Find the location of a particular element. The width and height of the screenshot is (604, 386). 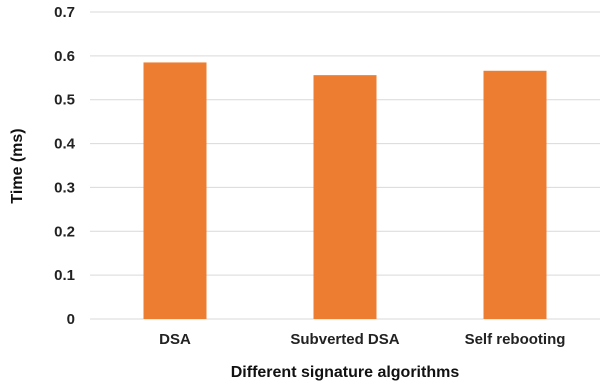

y-tick-label: 0.6 is located at coordinates (64, 56).